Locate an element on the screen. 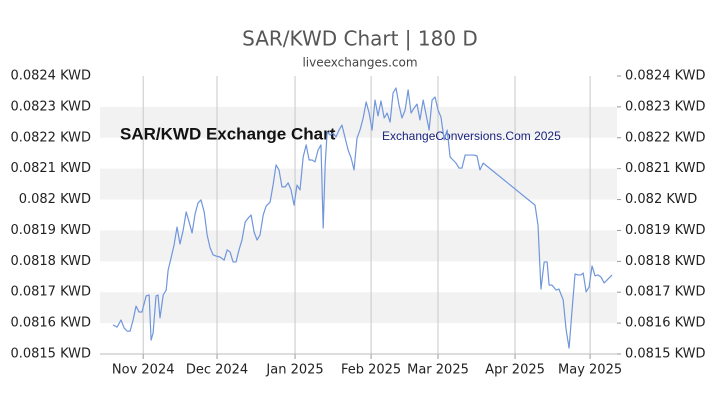 The height and width of the screenshot is (405, 720). y-tick-label: 0.0816 KWD is located at coordinates (50, 323).